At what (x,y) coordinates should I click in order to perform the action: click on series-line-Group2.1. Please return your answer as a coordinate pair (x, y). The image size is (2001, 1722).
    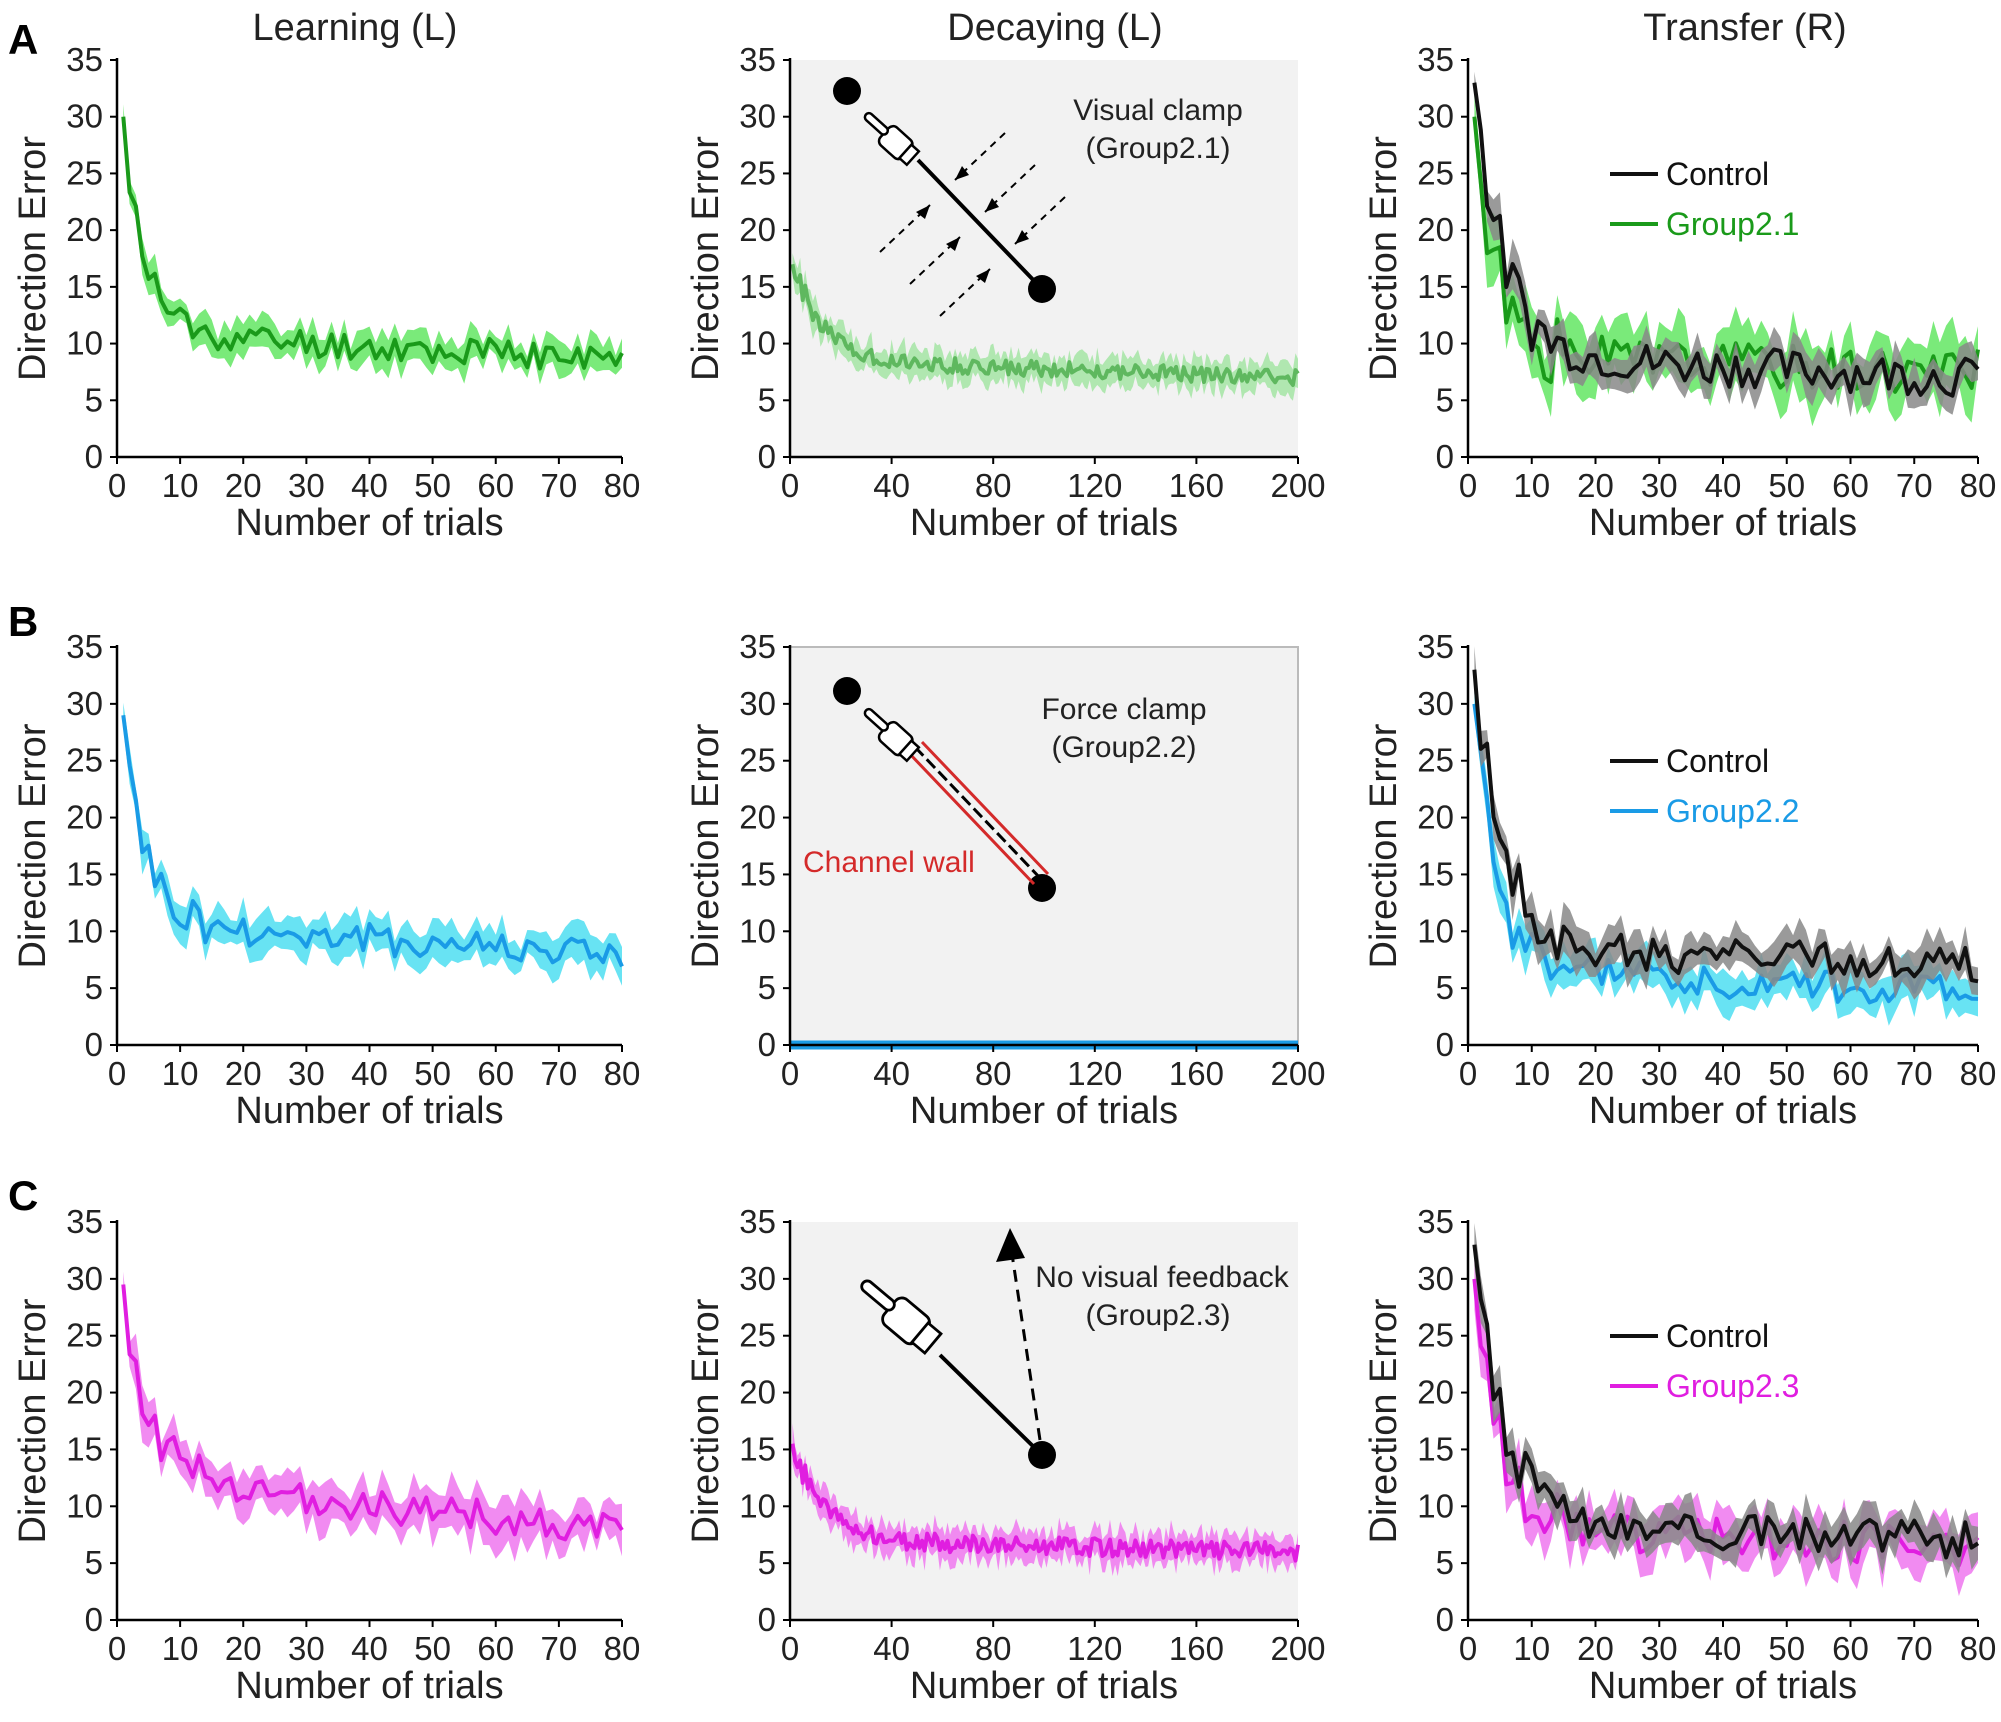
    Looking at the image, I should click on (372, 243).